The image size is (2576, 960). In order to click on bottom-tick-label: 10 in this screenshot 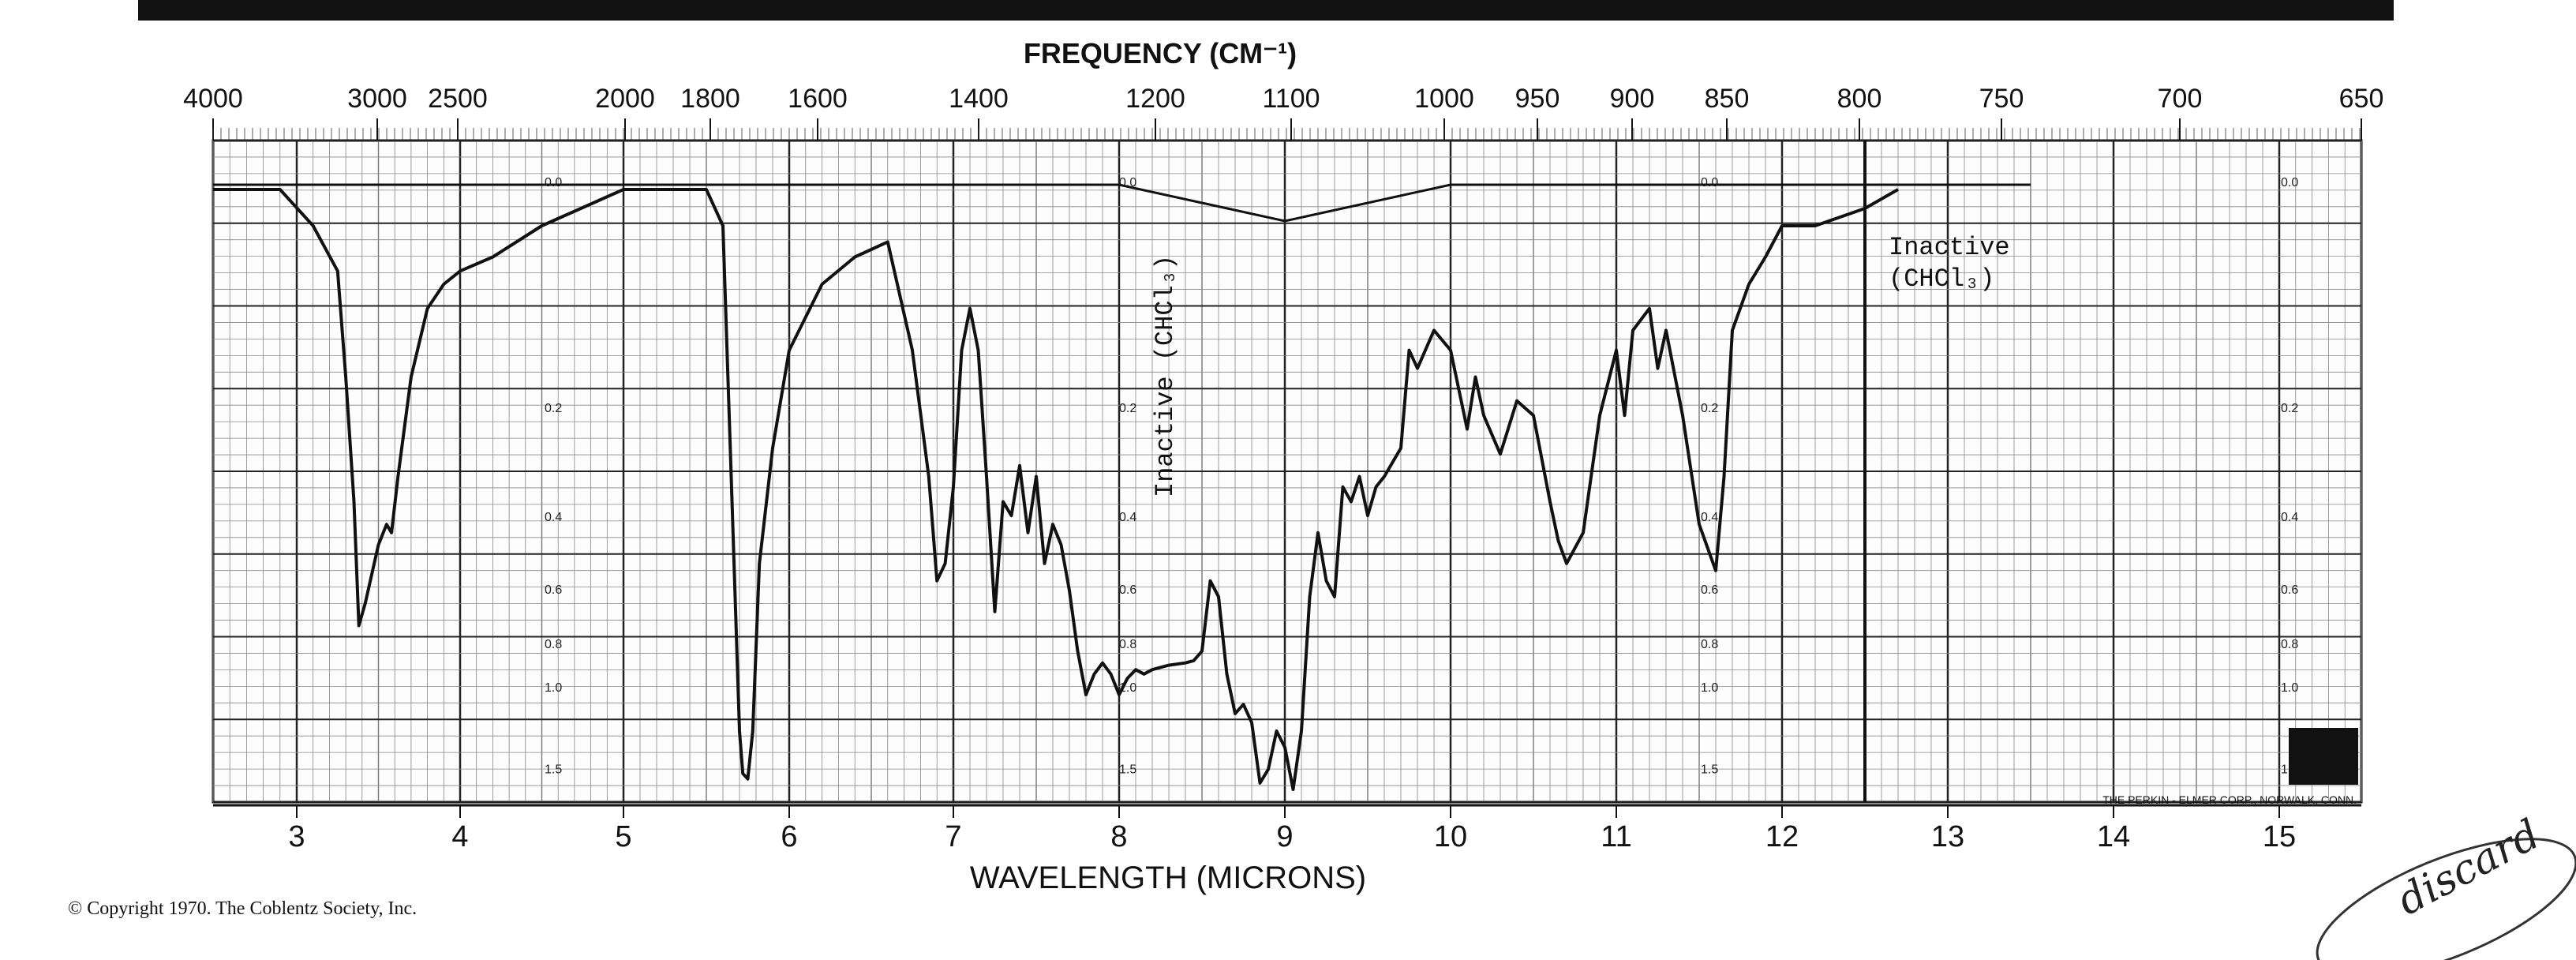, I will do `click(1450, 836)`.